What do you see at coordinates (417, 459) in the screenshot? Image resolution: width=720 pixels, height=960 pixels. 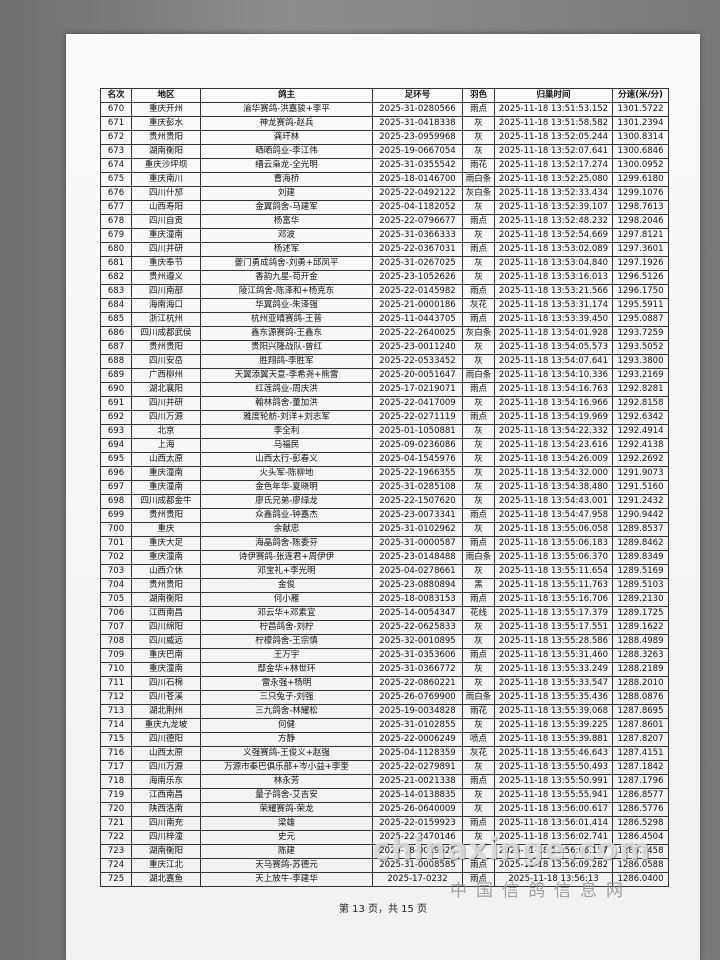 I see `table-cell: 2025-04-1545976` at bounding box center [417, 459].